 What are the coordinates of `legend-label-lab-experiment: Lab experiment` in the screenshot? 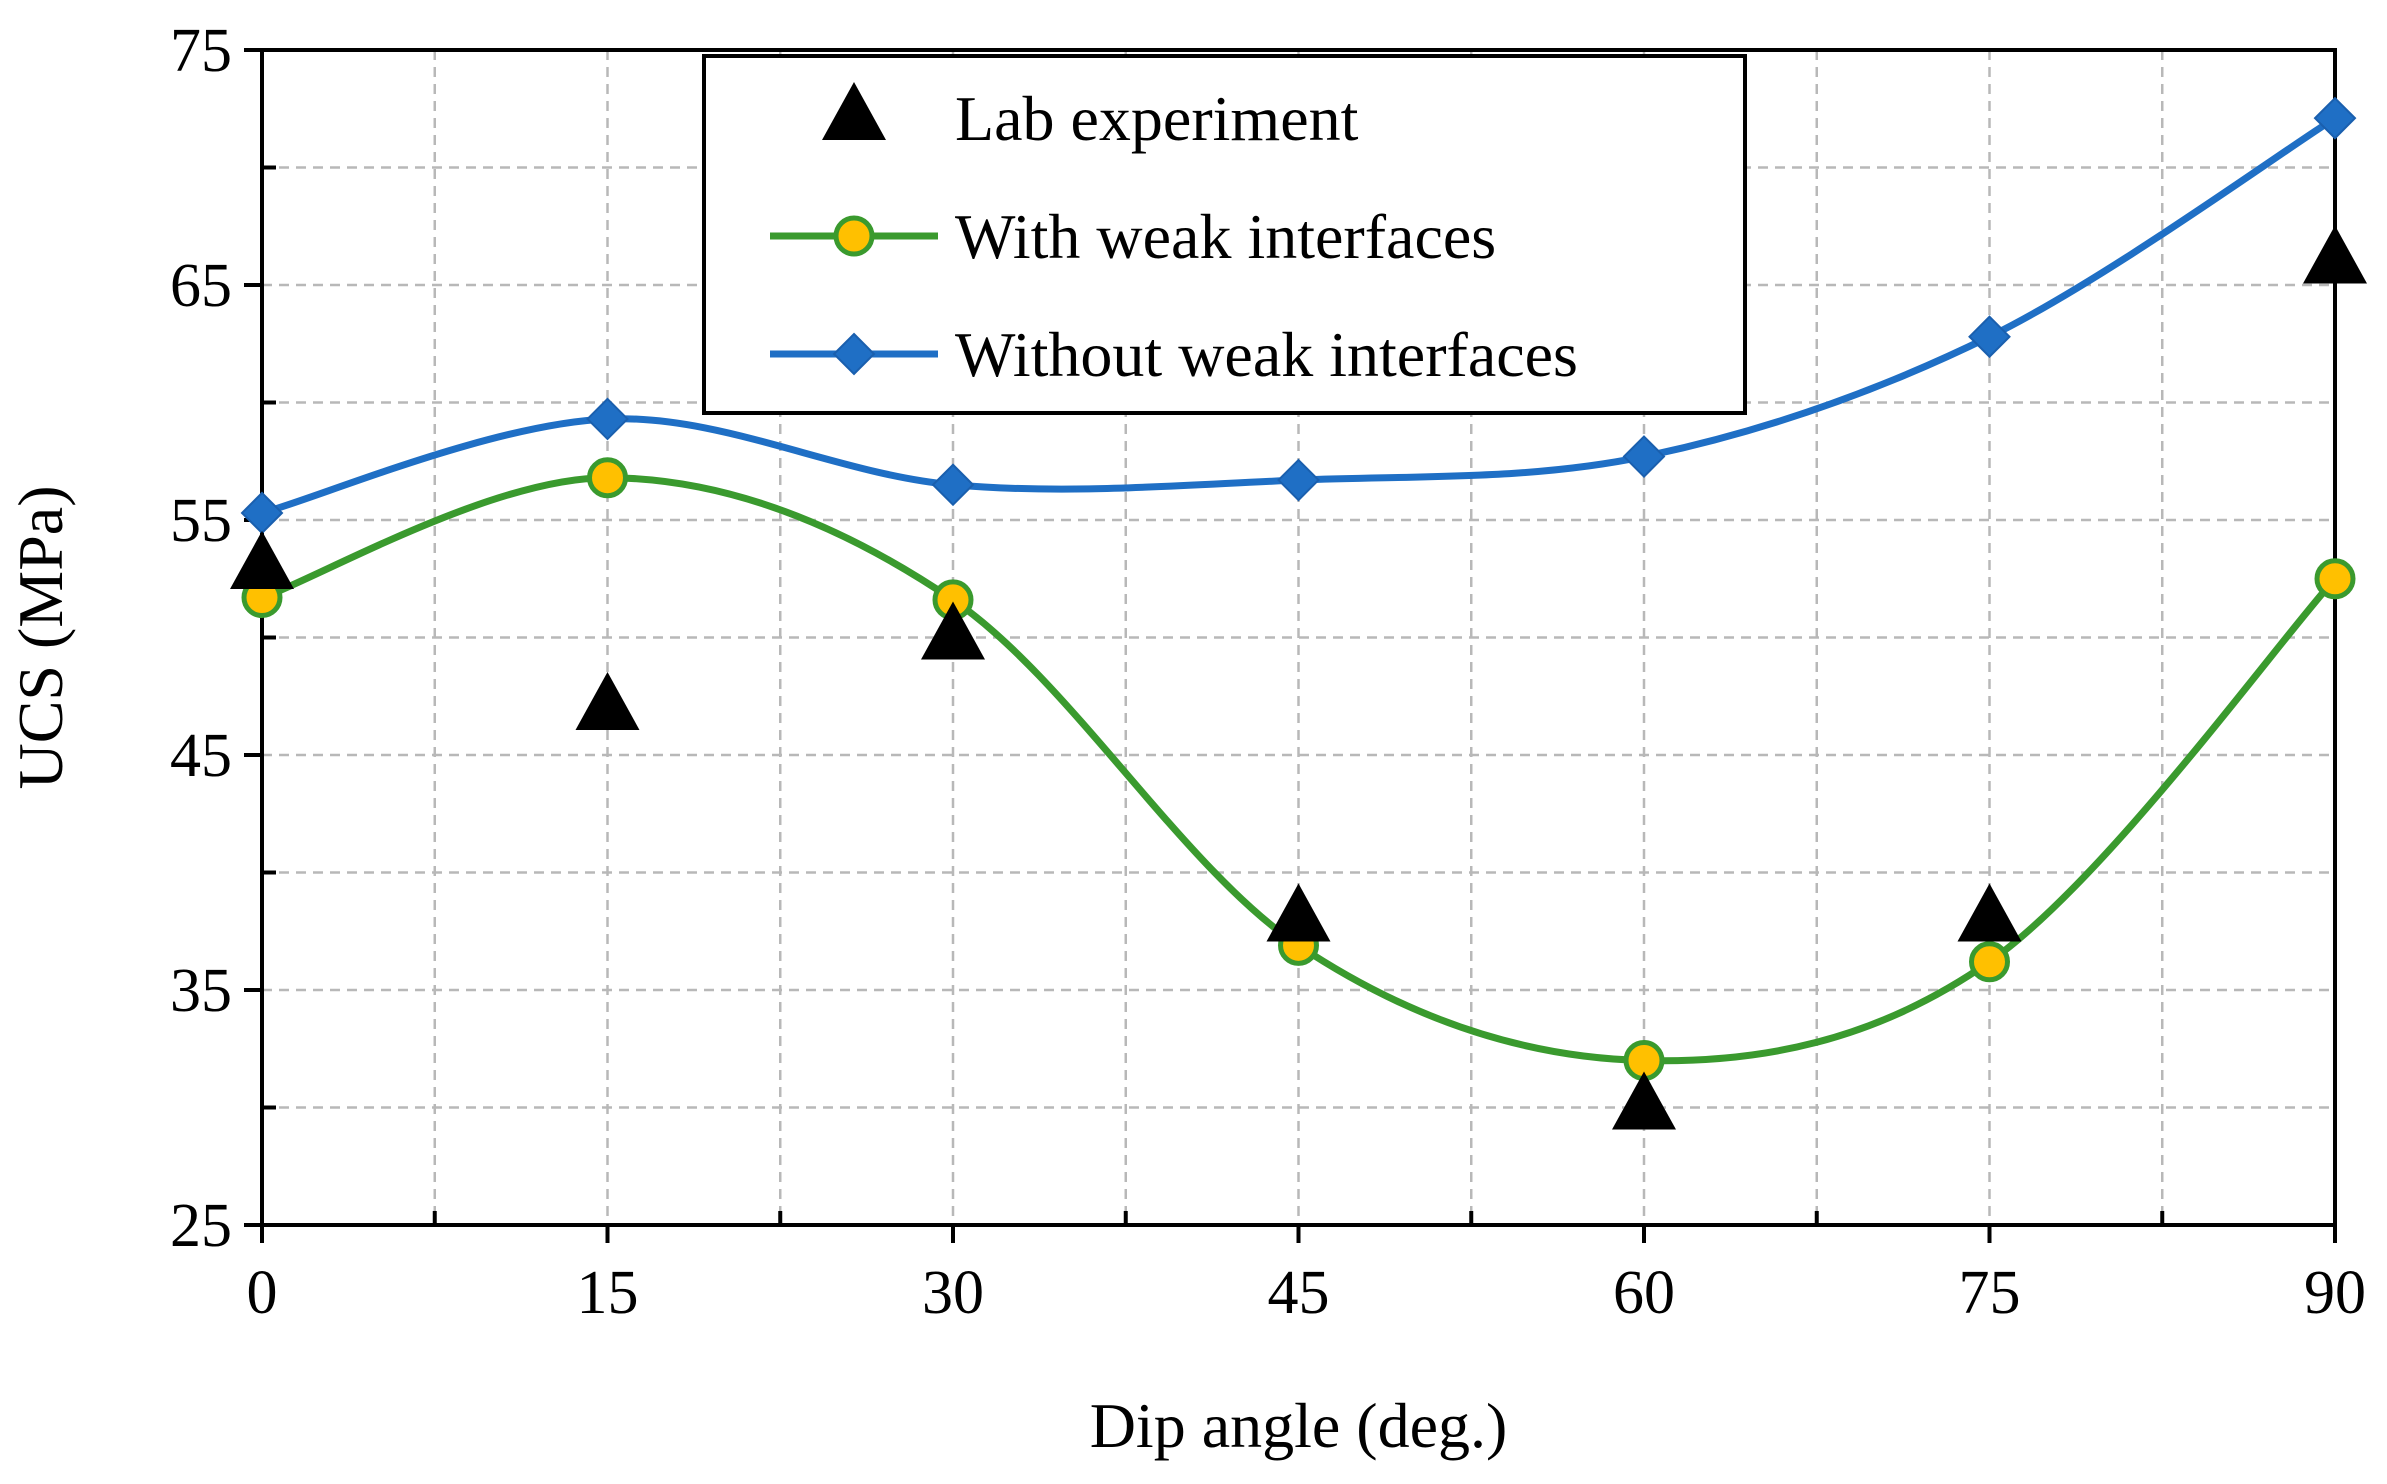 It's located at (1157, 118).